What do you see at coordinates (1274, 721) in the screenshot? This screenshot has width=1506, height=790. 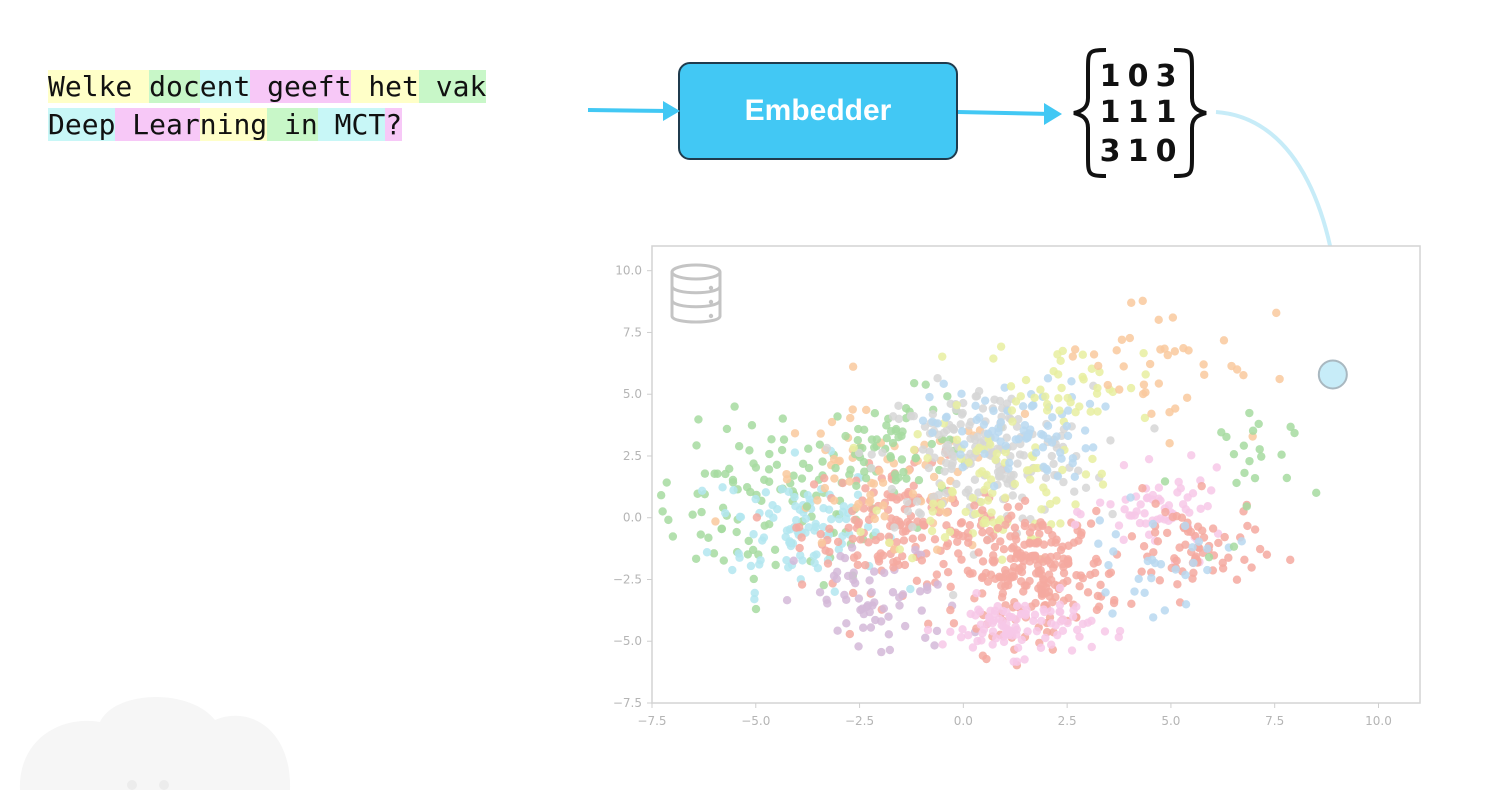 I see `x-tick-label: 7.5` at bounding box center [1274, 721].